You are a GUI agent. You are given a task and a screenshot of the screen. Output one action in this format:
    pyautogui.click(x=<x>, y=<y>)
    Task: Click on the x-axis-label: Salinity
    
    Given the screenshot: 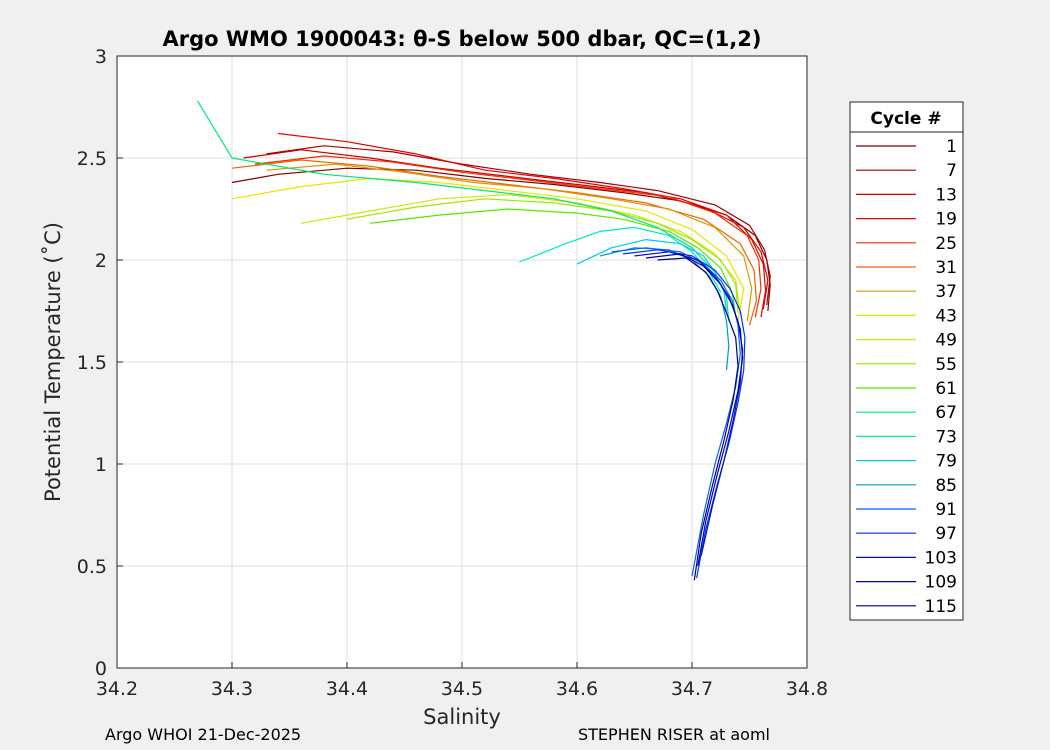 What is the action you would take?
    pyautogui.click(x=462, y=717)
    